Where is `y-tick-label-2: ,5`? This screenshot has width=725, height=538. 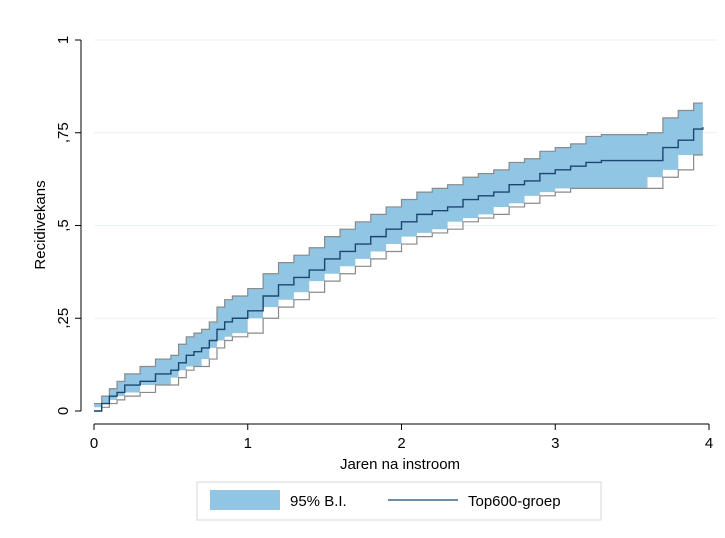
y-tick-label-2: ,5 is located at coordinates (63, 225).